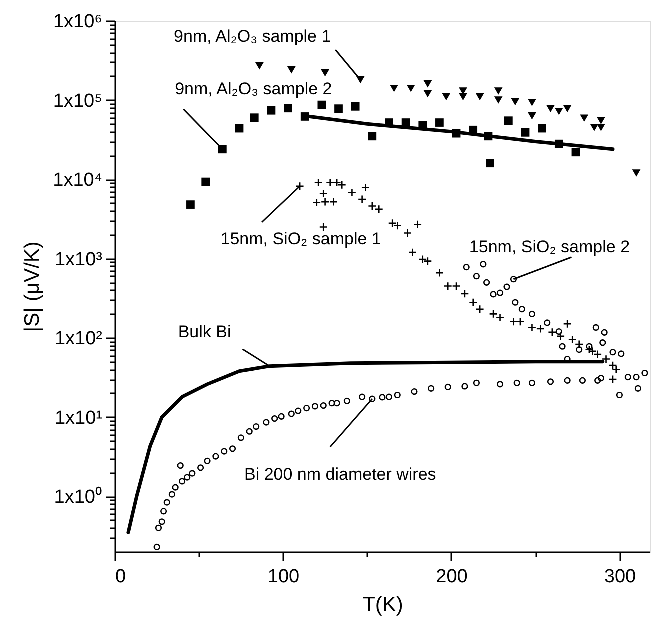 This screenshot has height=631, width=654. What do you see at coordinates (253, 88) in the screenshot?
I see `series-label: 9nm, Al₂O₃ sample 2` at bounding box center [253, 88].